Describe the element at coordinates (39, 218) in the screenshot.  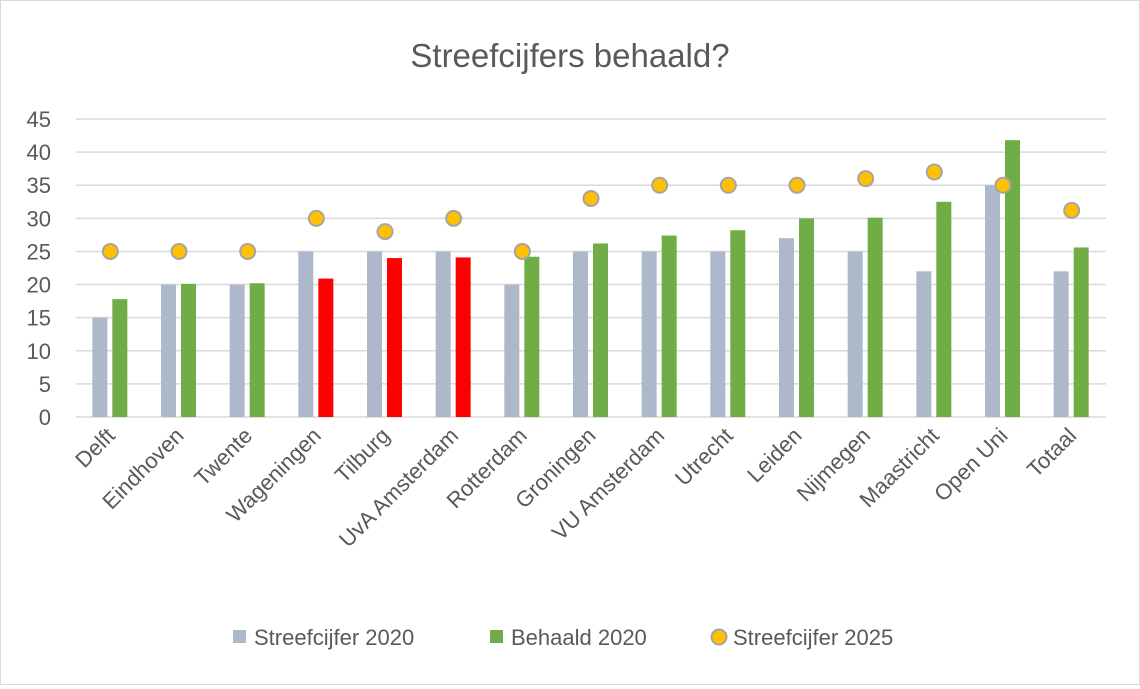
I see `y-tick-label: 30` at that location.